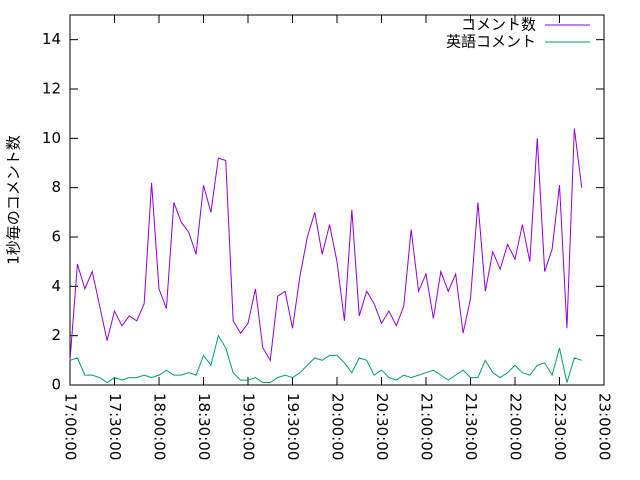  What do you see at coordinates (498, 25) in the screenshot?
I see `legend-label: コメント数` at bounding box center [498, 25].